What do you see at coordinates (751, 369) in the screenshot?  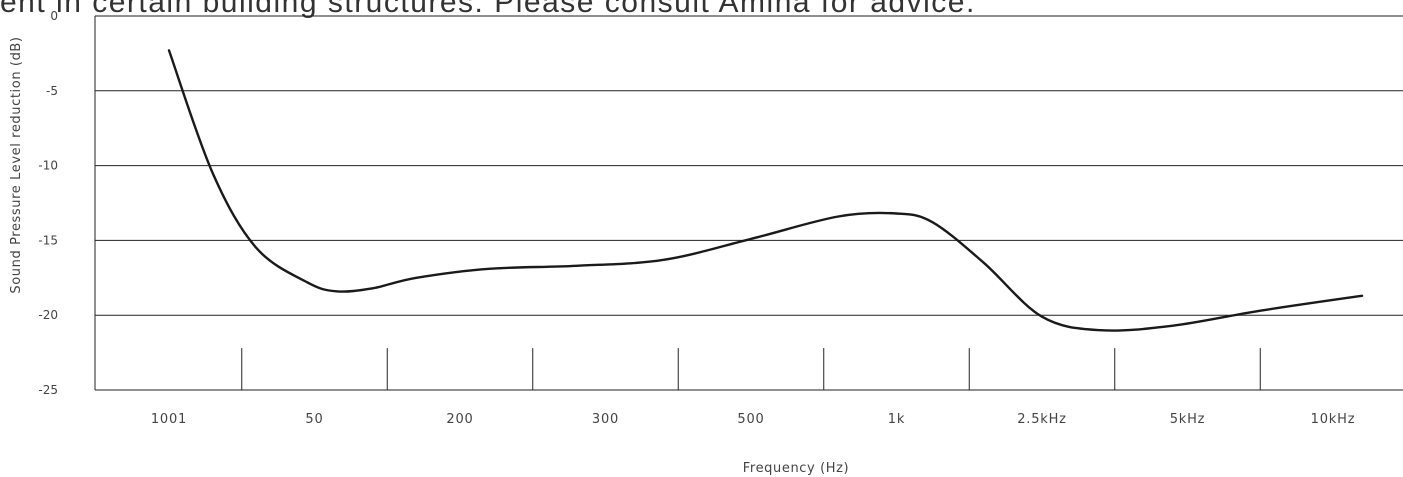 I see `category-dividers` at bounding box center [751, 369].